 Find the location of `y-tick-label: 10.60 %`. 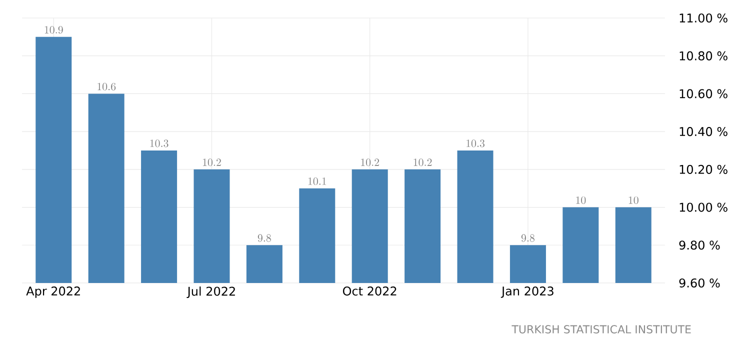

y-tick-label: 10.60 % is located at coordinates (704, 93).